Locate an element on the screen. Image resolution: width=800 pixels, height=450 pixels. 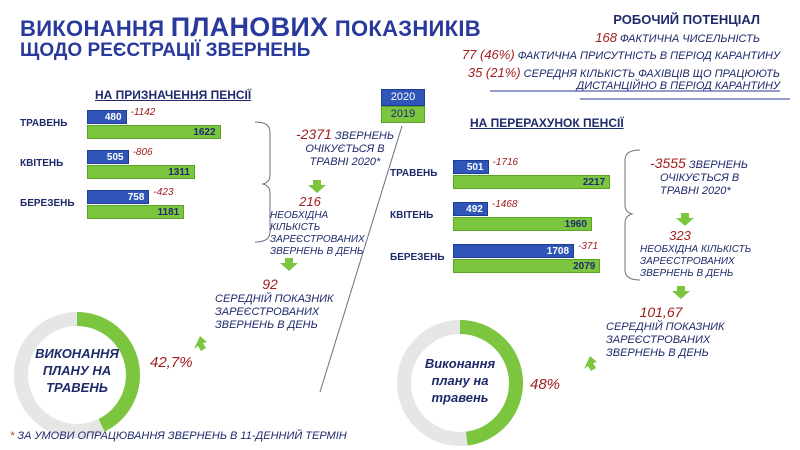
left-percent: 42,7% is located at coordinates (171, 362).